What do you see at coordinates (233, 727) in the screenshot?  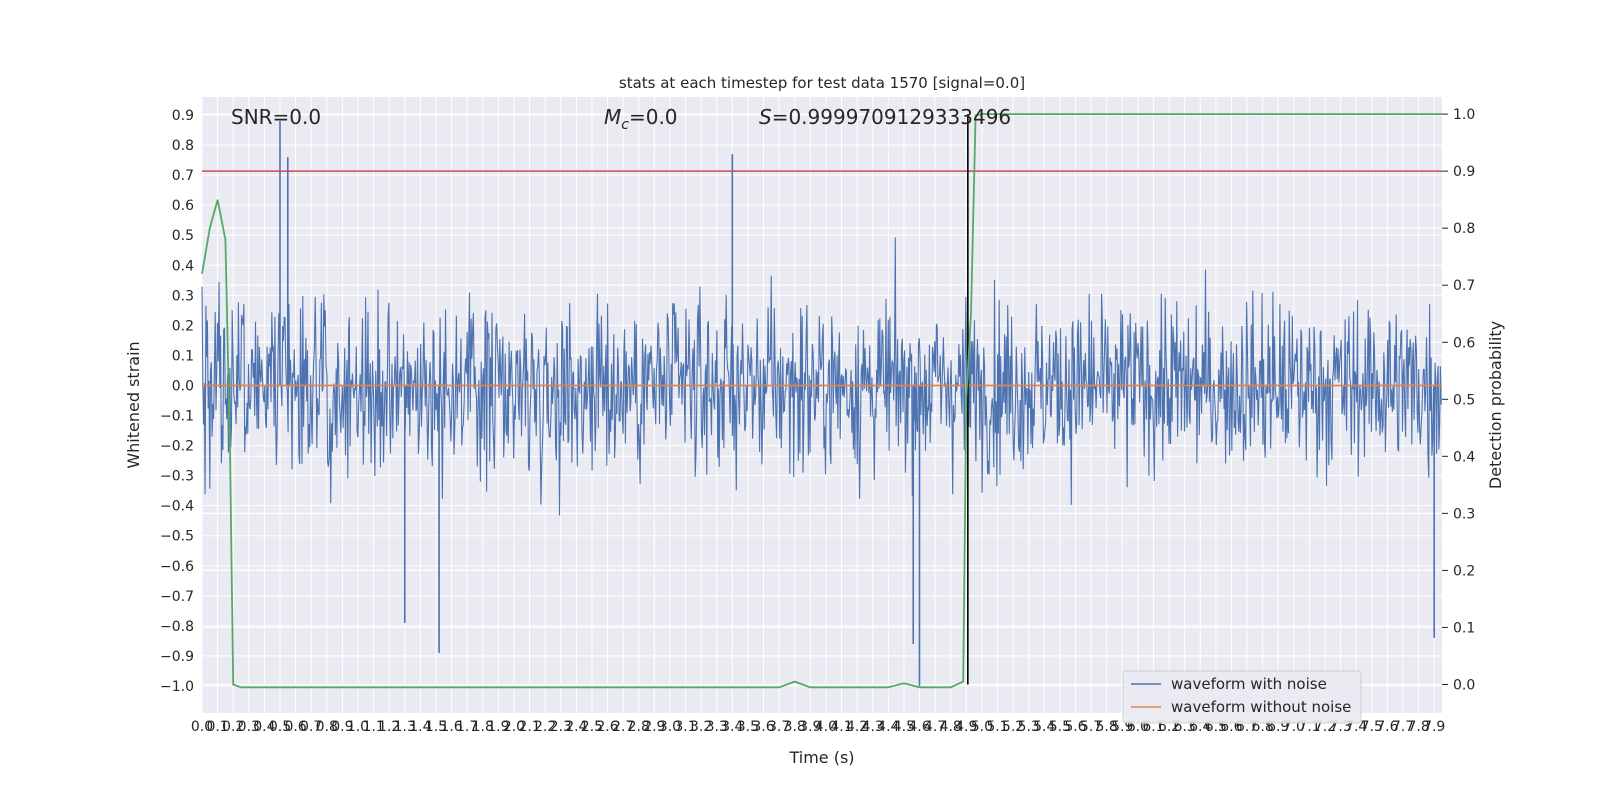 I see `x-tick-label: 0.2` at bounding box center [233, 727].